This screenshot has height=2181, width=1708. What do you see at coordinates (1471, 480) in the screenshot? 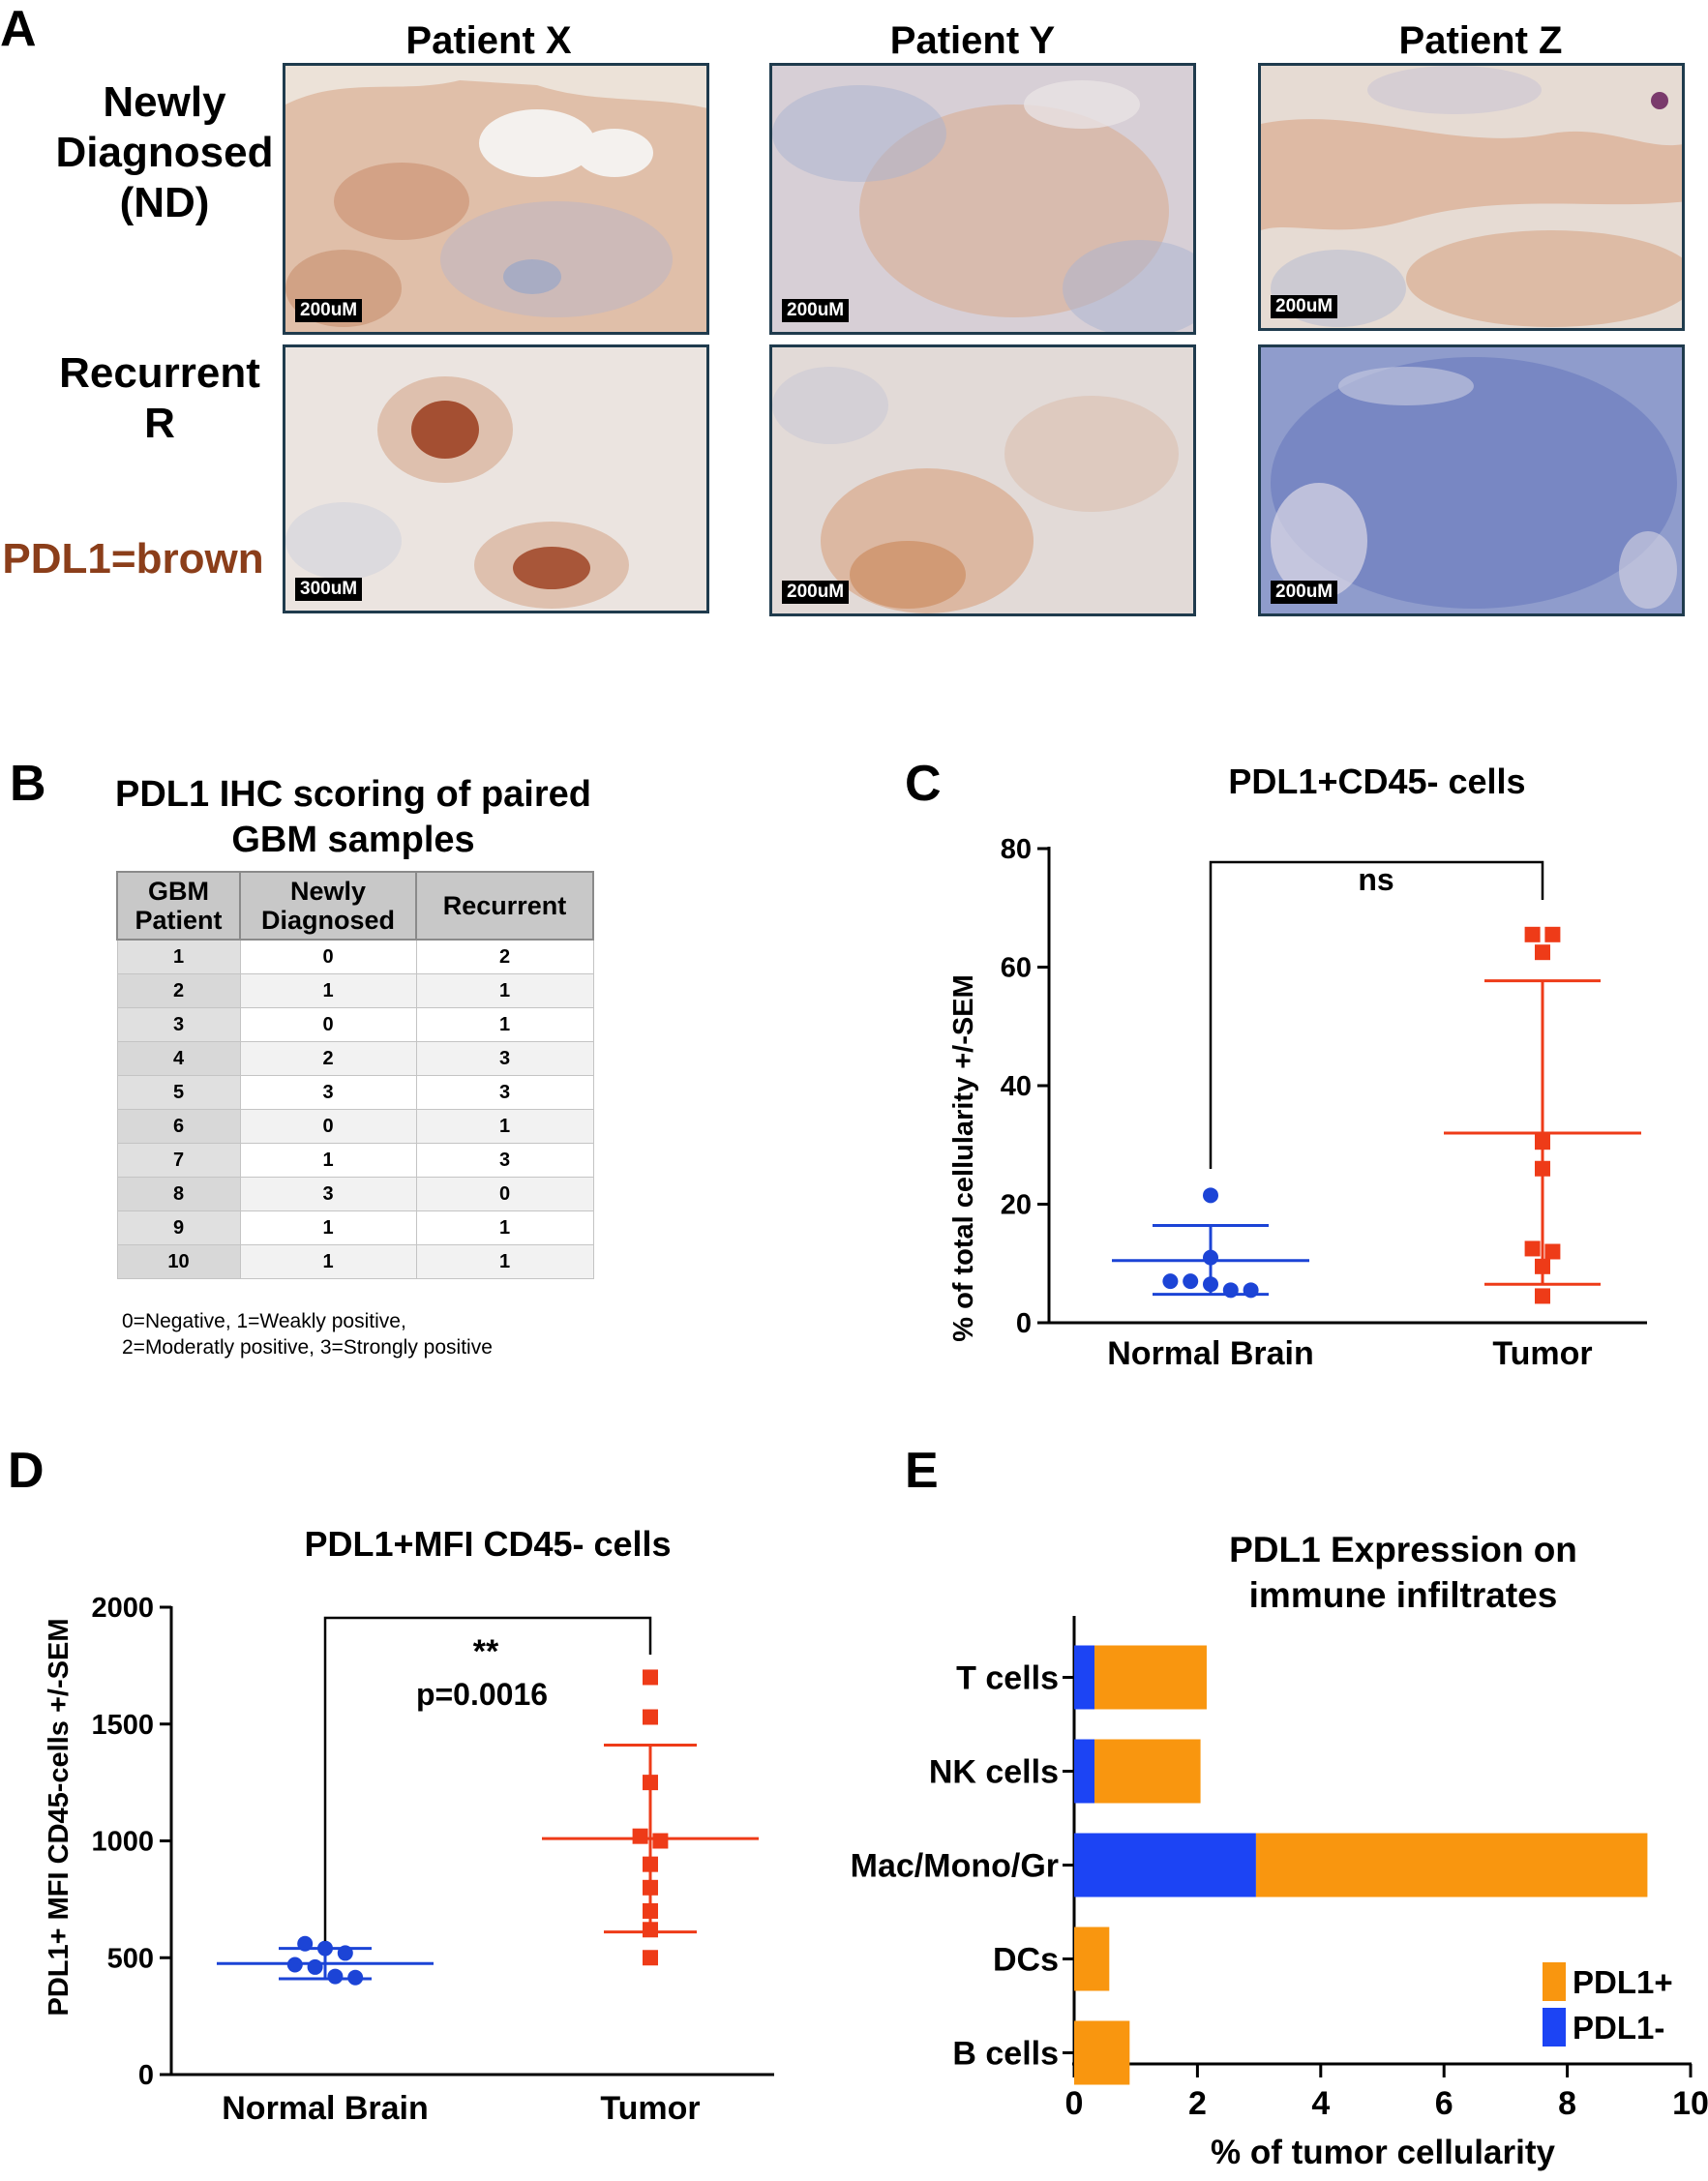
I see `micrograph-patient-z-r: 200uM` at bounding box center [1471, 480].